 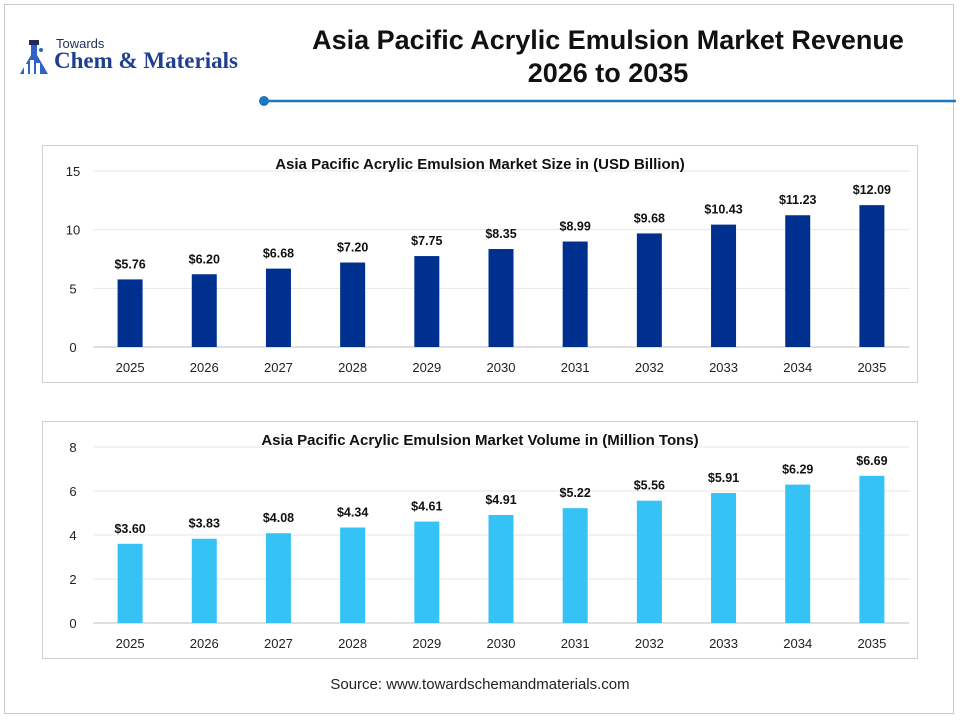 What do you see at coordinates (129, 529) in the screenshot?
I see `volume-data-label-2025: $3.60` at bounding box center [129, 529].